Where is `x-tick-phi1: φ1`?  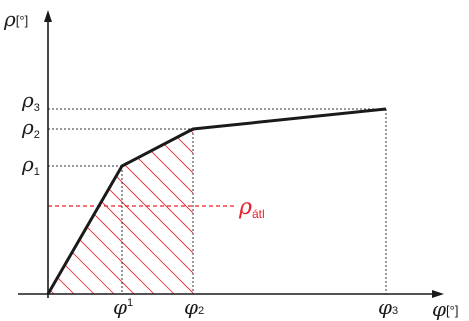 x-tick-phi1: φ1 is located at coordinates (123, 307).